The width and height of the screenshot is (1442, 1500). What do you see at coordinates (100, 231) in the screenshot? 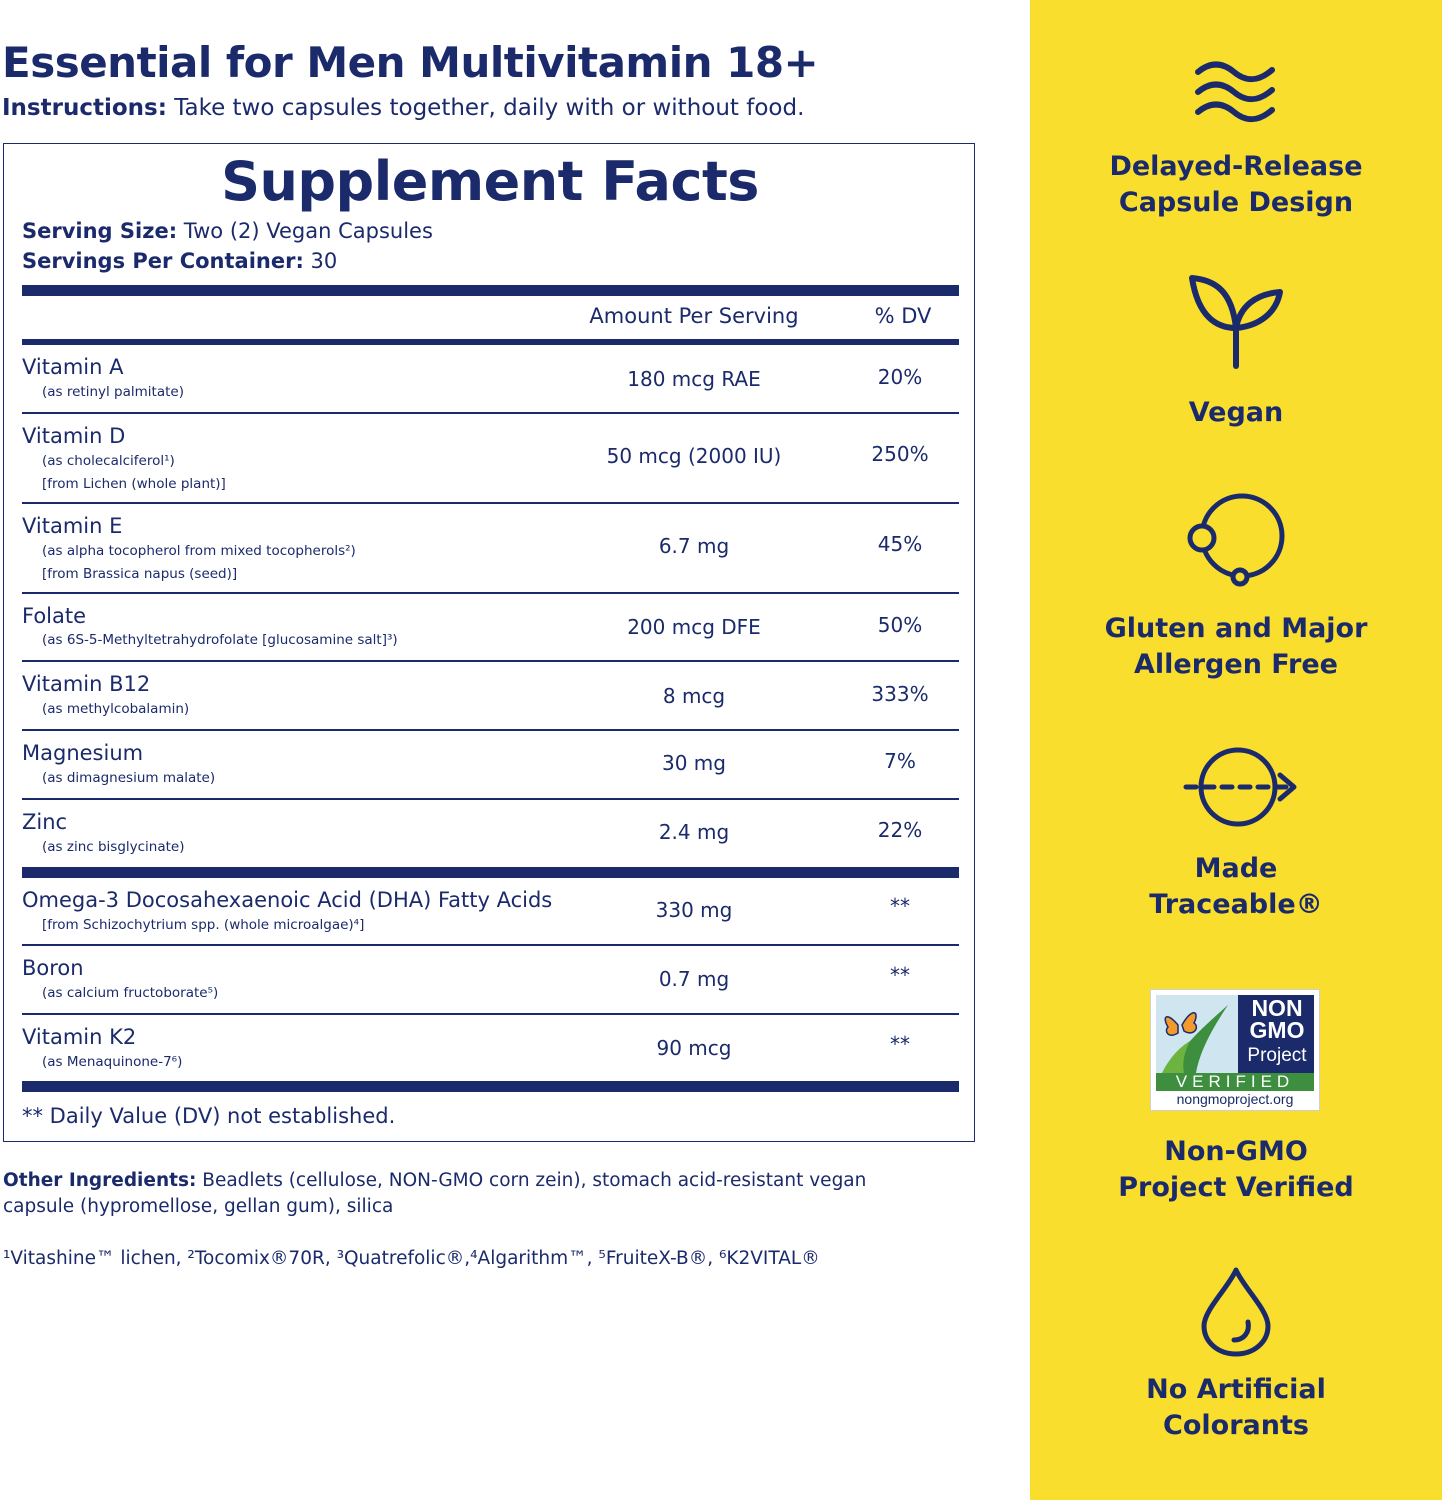
I see `serving-size-label: Serving Size:` at bounding box center [100, 231].